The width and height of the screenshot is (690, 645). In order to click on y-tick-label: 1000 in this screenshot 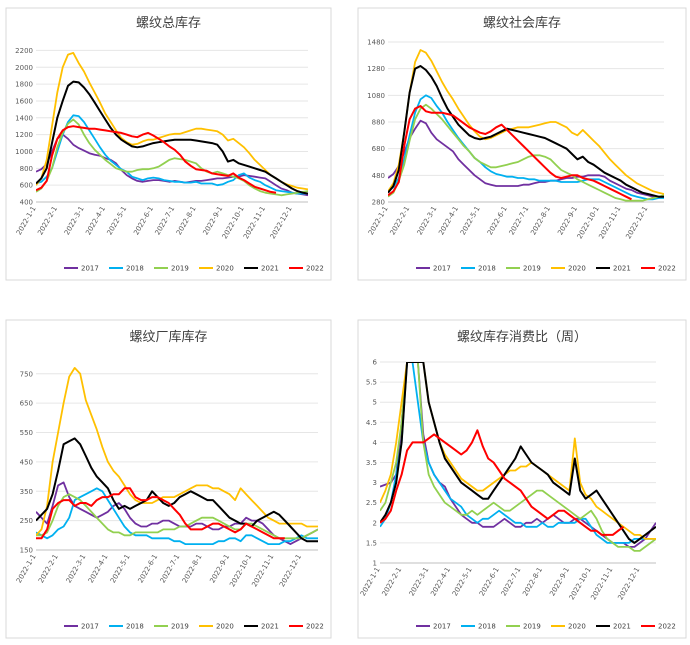, I will do `click(24, 152)`.